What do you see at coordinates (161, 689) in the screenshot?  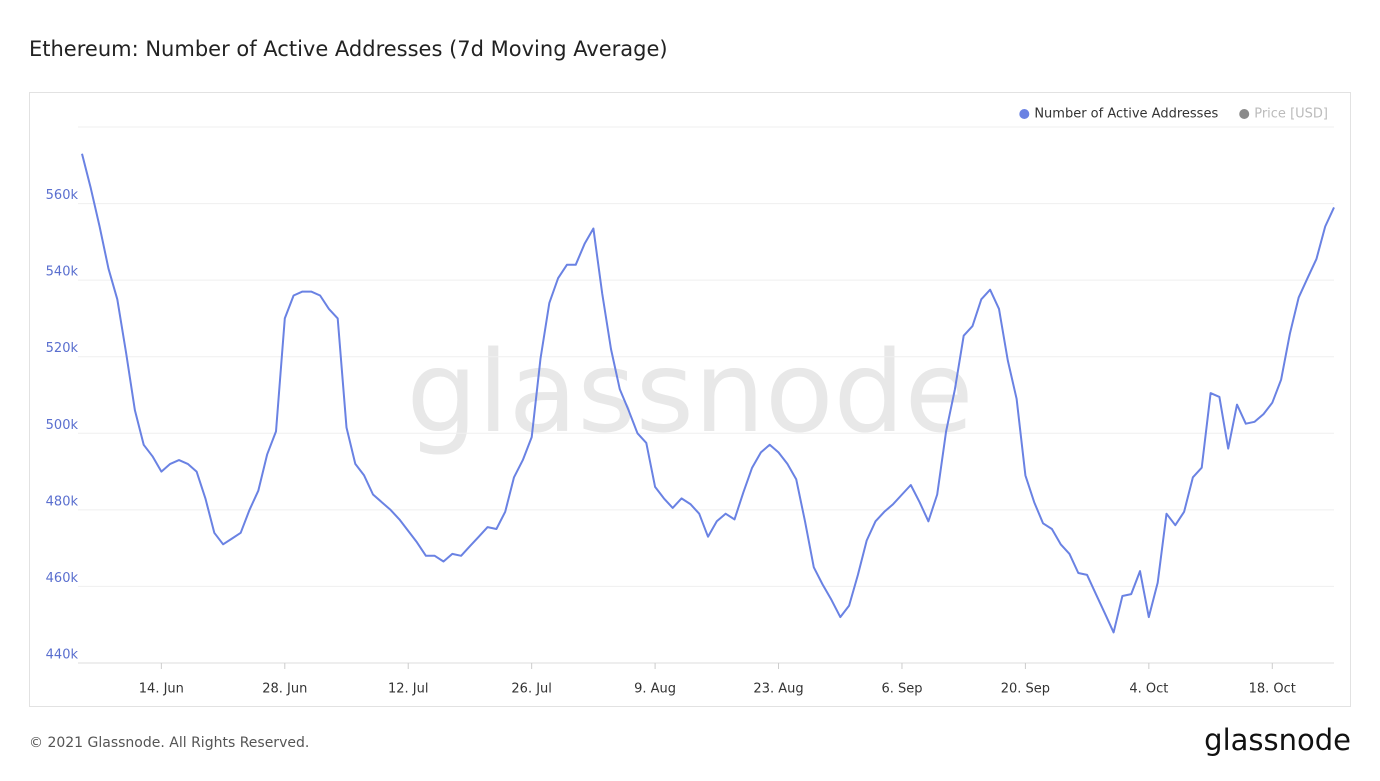 I see `x-tick-label: 14. Jun` at bounding box center [161, 689].